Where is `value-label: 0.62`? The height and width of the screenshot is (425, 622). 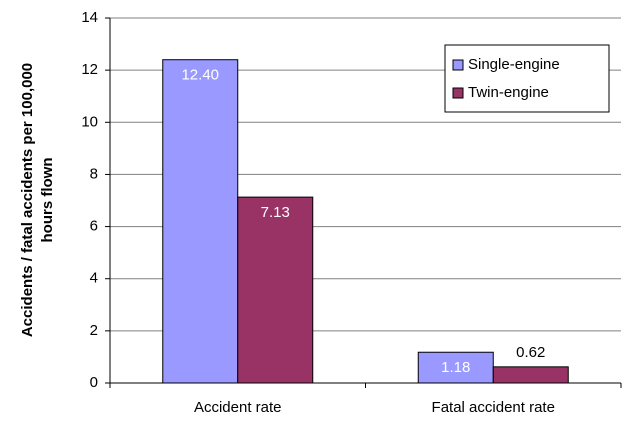
value-label: 0.62 is located at coordinates (530, 352).